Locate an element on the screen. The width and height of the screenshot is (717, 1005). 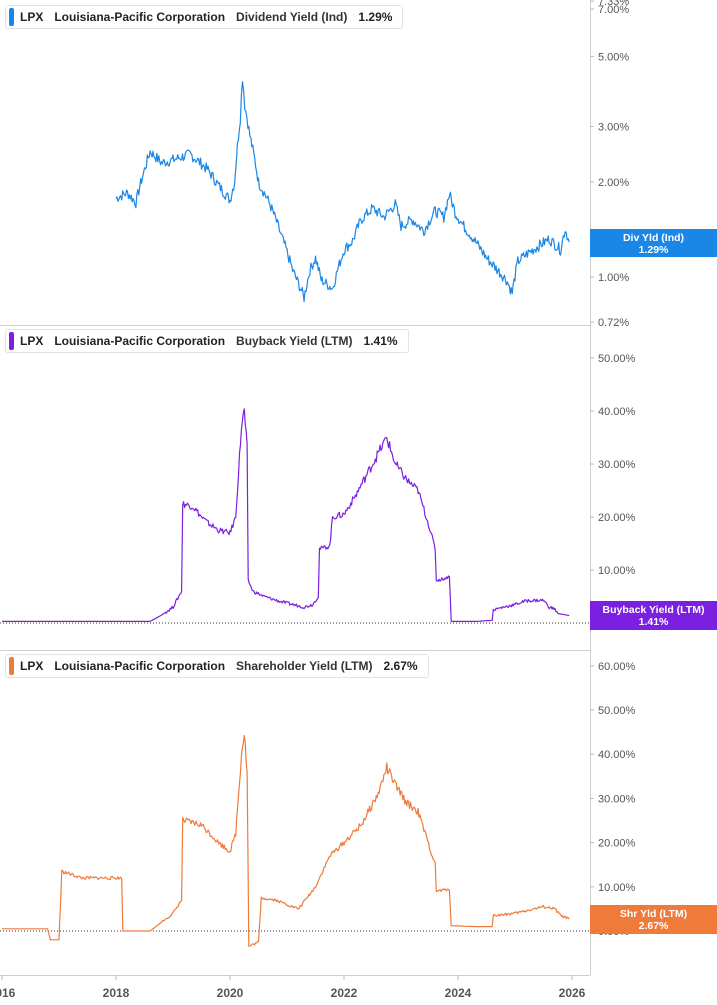
legend-metric: Dividend Yield (Ind) is located at coordinates (292, 17).